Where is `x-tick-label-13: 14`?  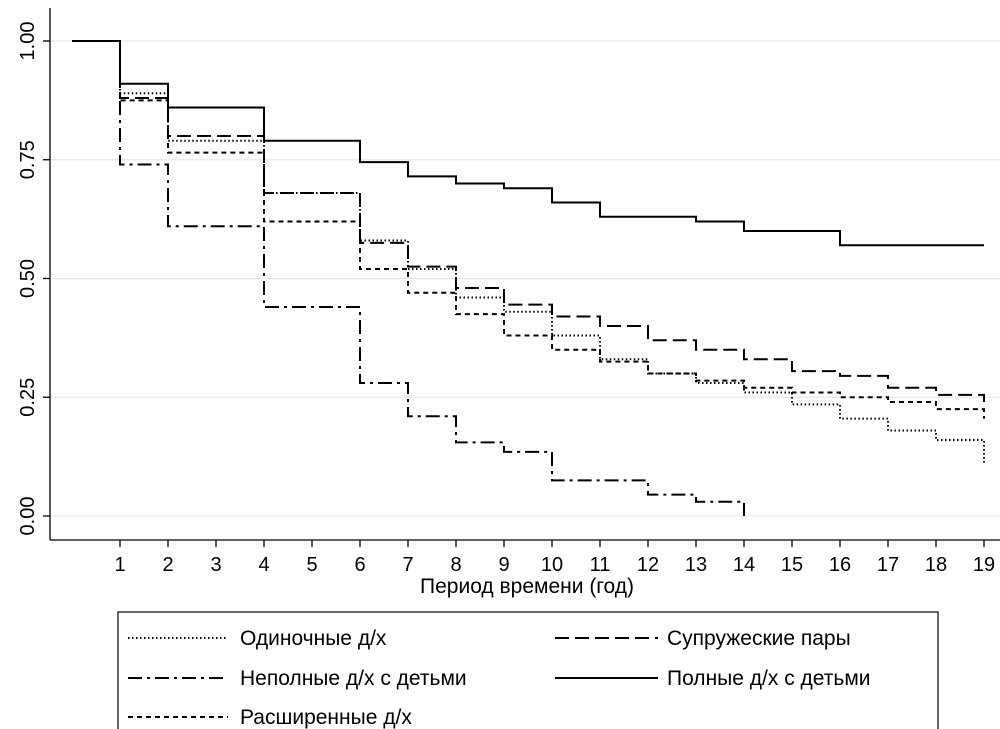
x-tick-label-13: 14 is located at coordinates (744, 565).